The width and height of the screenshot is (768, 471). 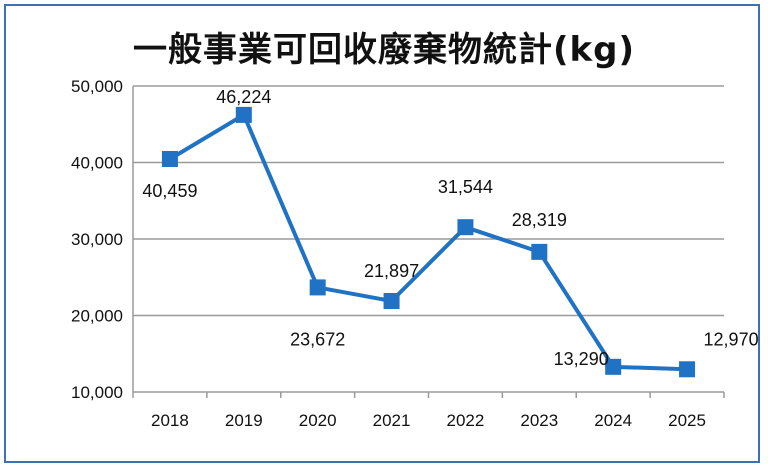 What do you see at coordinates (97, 239) in the screenshot?
I see `y-tick-label: 30,000` at bounding box center [97, 239].